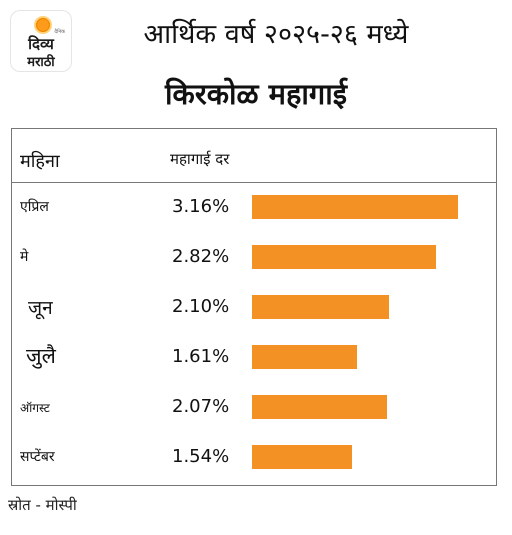  What do you see at coordinates (24, 257) in the screenshot?
I see `month-label: मे` at bounding box center [24, 257].